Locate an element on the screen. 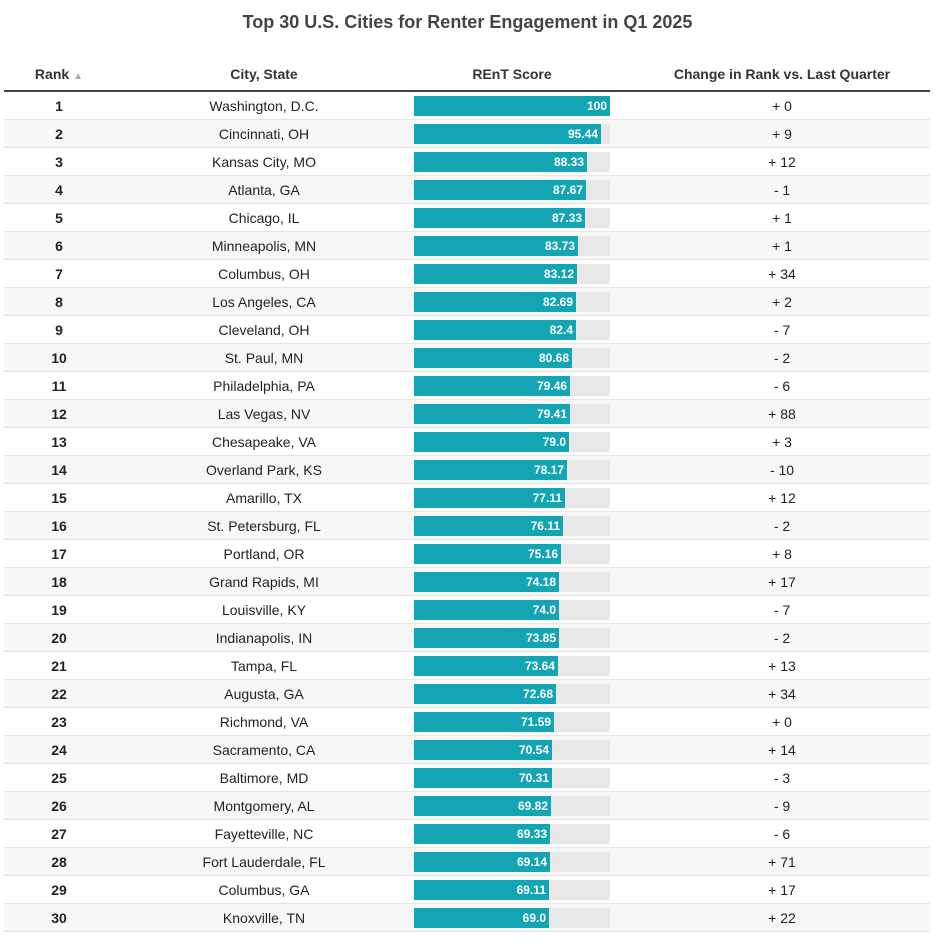  city-cell: Fort Lauderdale, FL is located at coordinates (264, 862).